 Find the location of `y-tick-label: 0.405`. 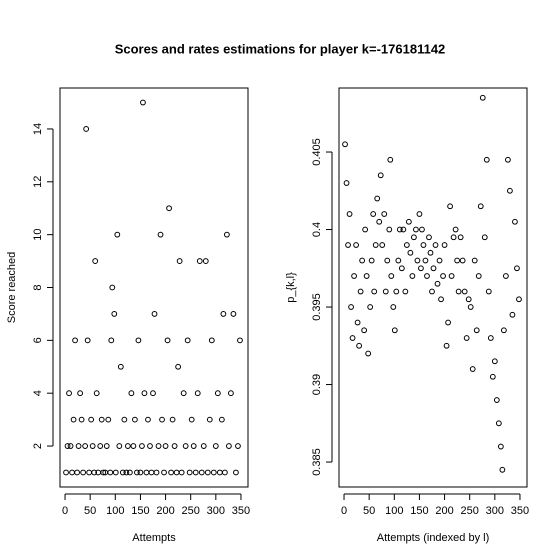

y-tick-label: 0.405 is located at coordinates (317, 152).